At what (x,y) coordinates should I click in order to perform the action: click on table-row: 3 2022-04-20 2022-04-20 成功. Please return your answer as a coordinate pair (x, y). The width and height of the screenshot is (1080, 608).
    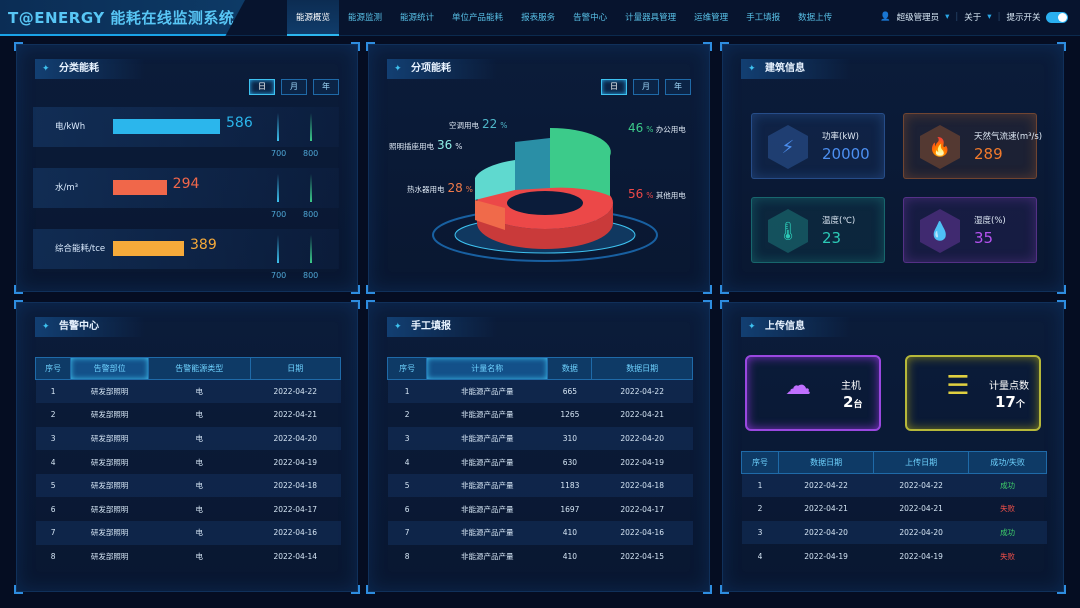
    Looking at the image, I should click on (894, 532).